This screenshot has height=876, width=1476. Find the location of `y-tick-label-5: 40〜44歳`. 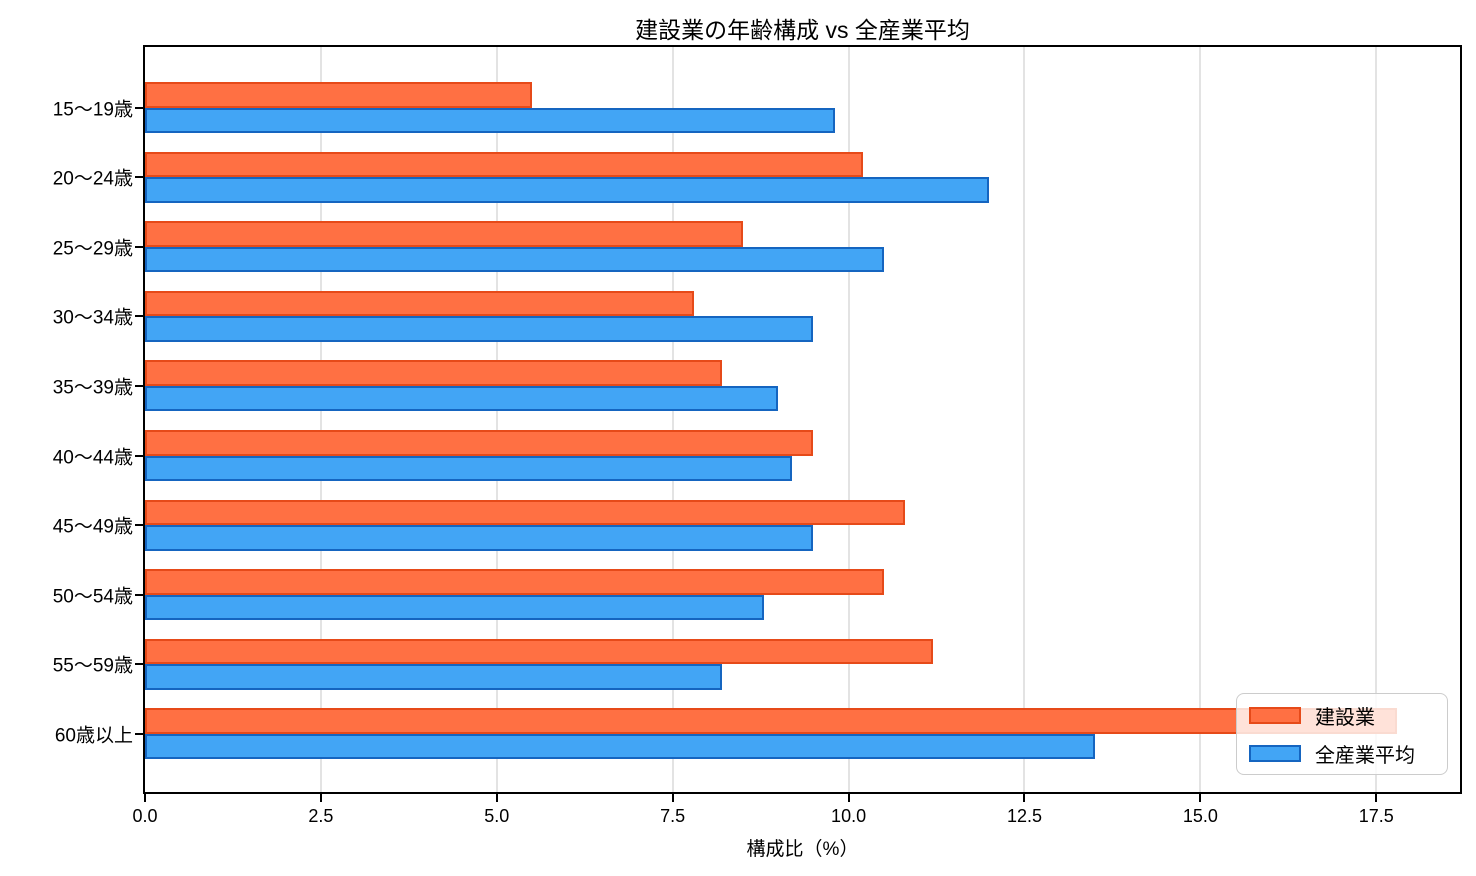

y-tick-label-5: 40〜44歳 is located at coordinates (92, 457).